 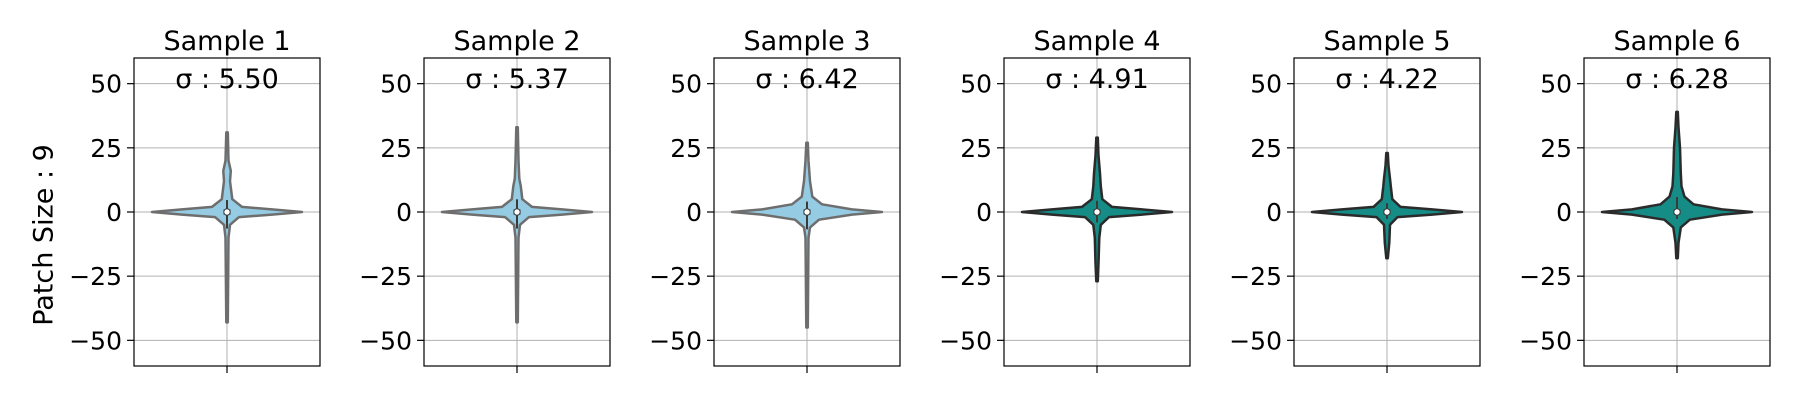 I want to click on panel-title: Sample 5, so click(x=1387, y=41).